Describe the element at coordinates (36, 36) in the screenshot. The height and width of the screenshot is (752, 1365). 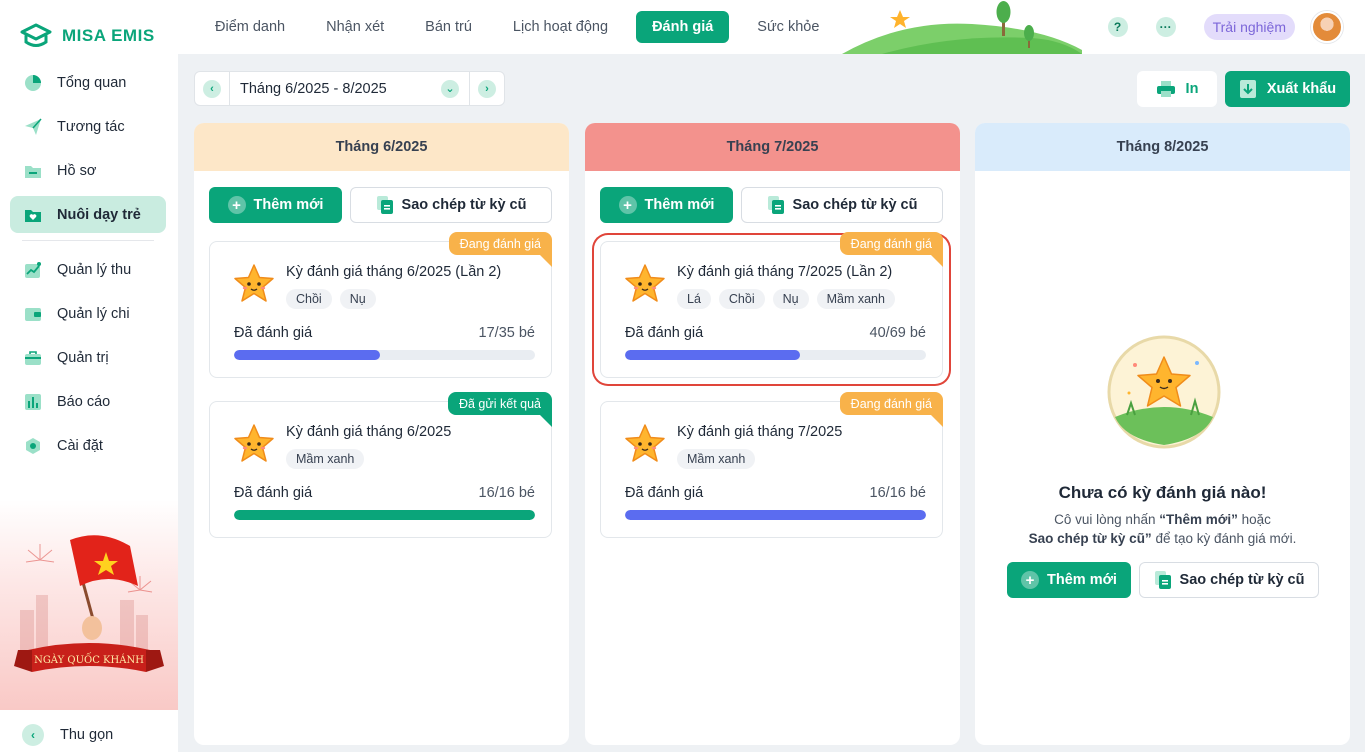
I see `misa-logo-icon` at that location.